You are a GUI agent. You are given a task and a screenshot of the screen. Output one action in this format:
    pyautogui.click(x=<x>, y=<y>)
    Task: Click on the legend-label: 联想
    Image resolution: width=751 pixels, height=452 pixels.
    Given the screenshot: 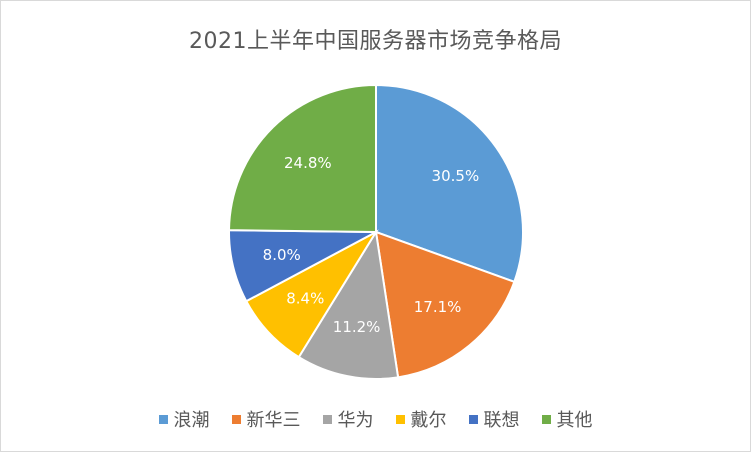 What is the action you would take?
    pyautogui.click(x=501, y=420)
    